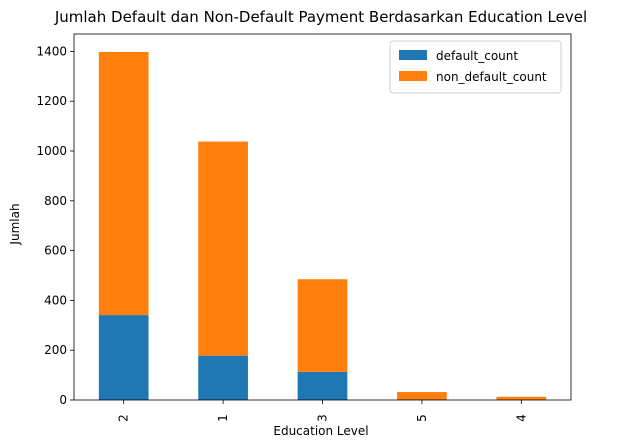 This screenshot has width=628, height=448. I want to click on y-tick-label: 1200, so click(51, 101).